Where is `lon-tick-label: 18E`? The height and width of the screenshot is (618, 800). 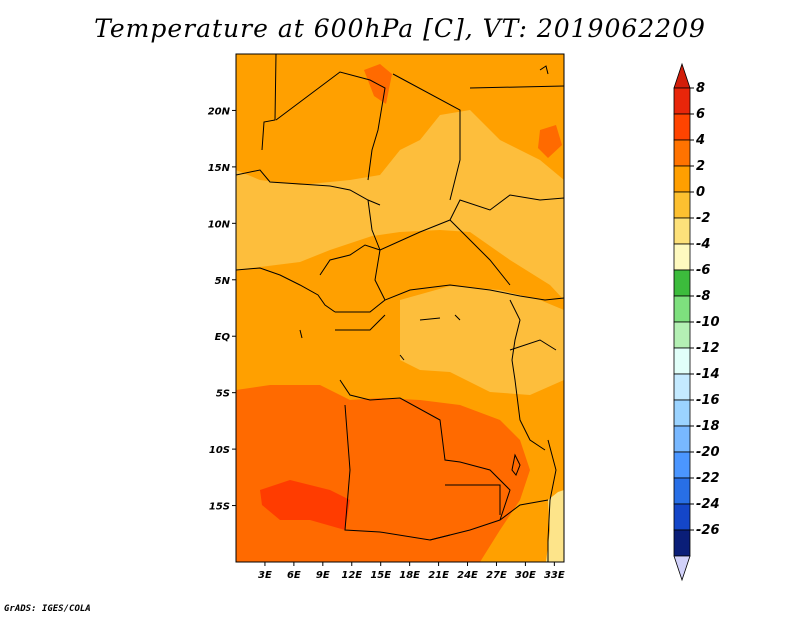
lon-tick-label: 18E is located at coordinates (409, 575).